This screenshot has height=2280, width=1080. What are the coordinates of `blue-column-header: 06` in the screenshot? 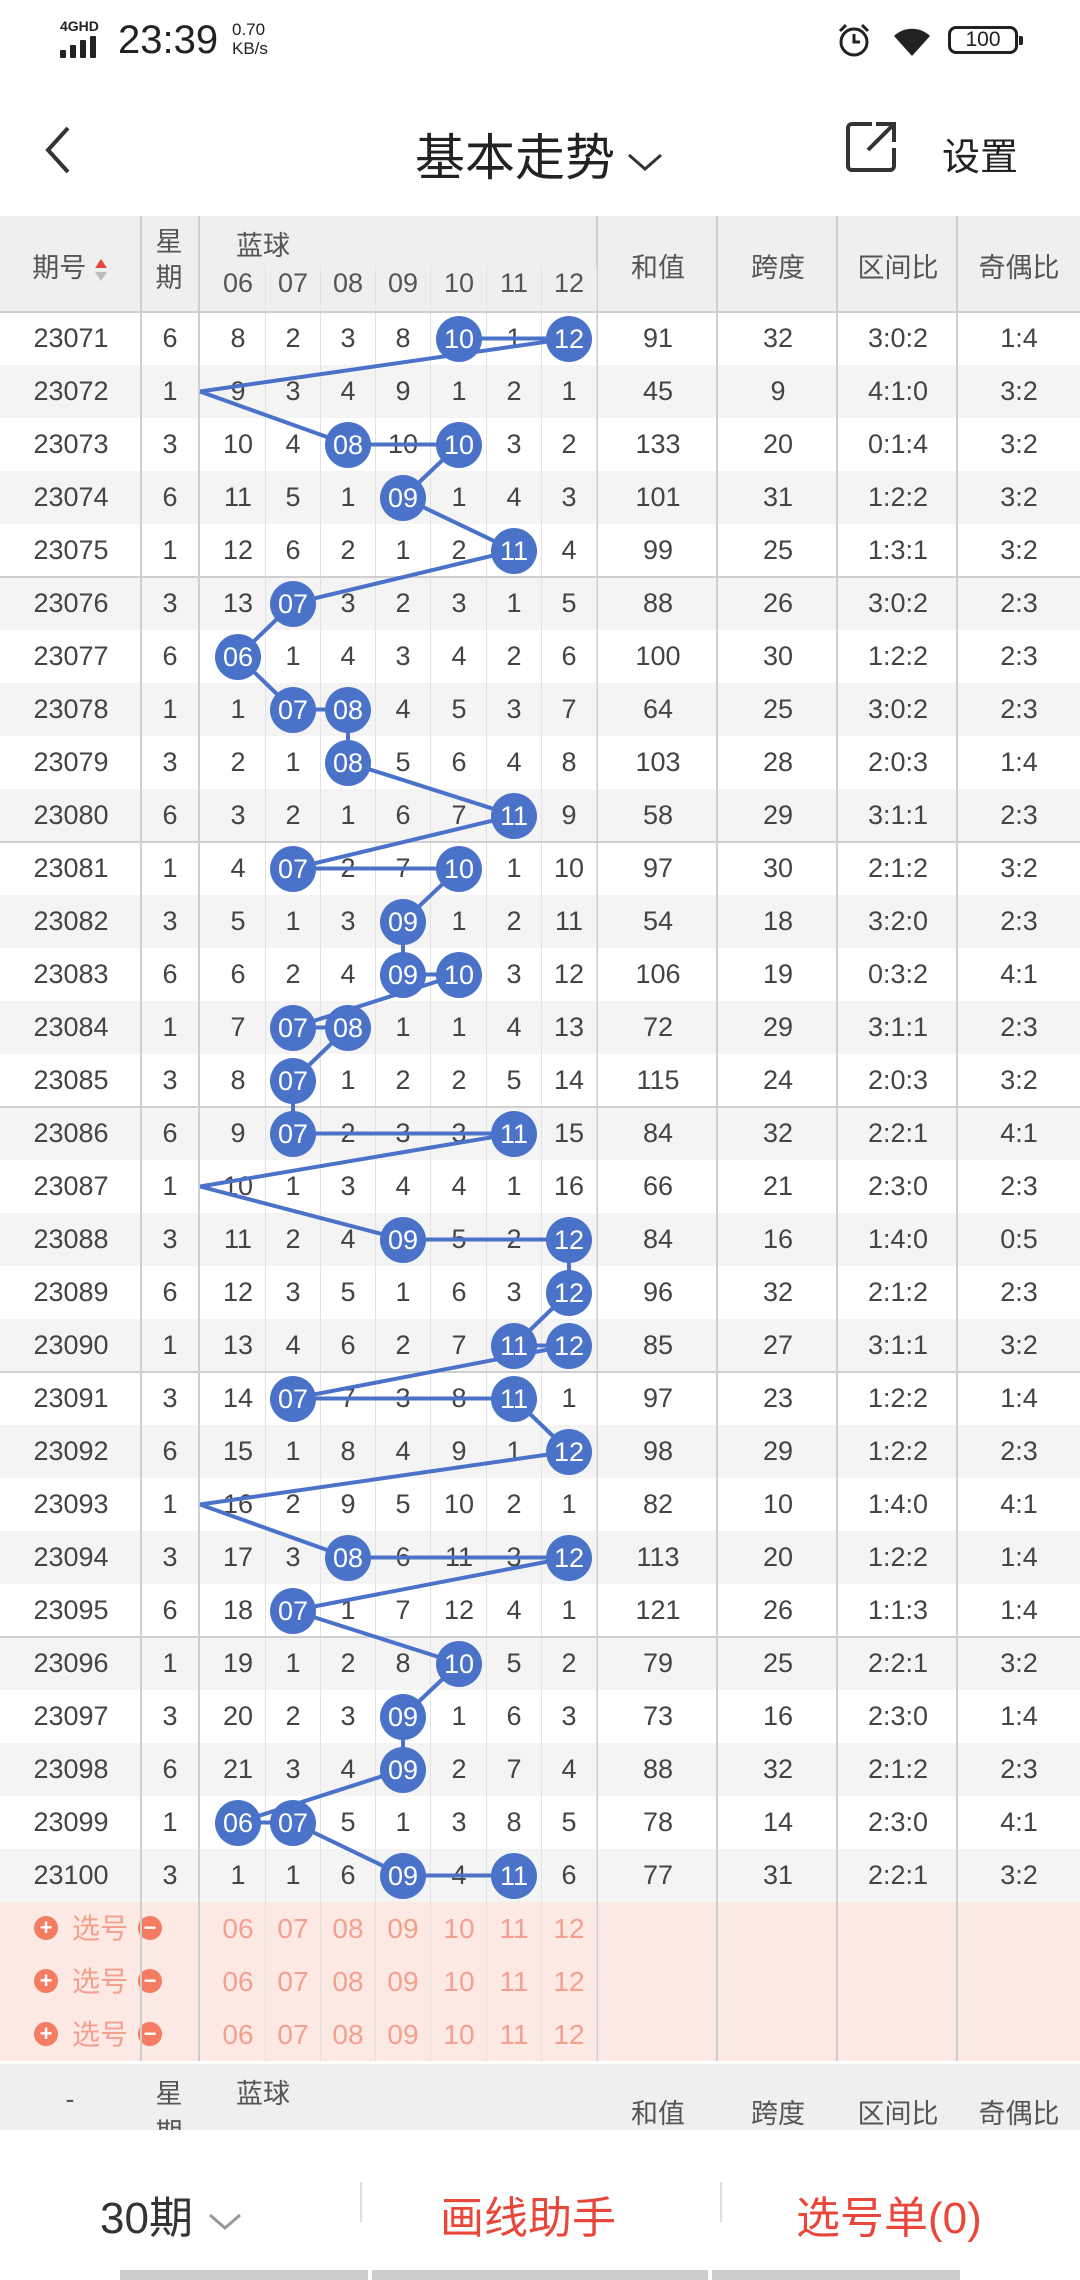 It's located at (238, 283).